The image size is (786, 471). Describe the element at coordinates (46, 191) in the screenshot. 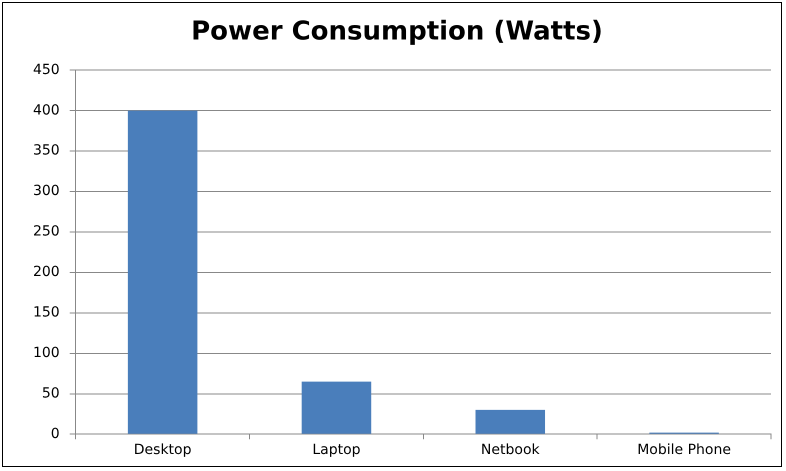

I see `y-tick-label: 300` at that location.